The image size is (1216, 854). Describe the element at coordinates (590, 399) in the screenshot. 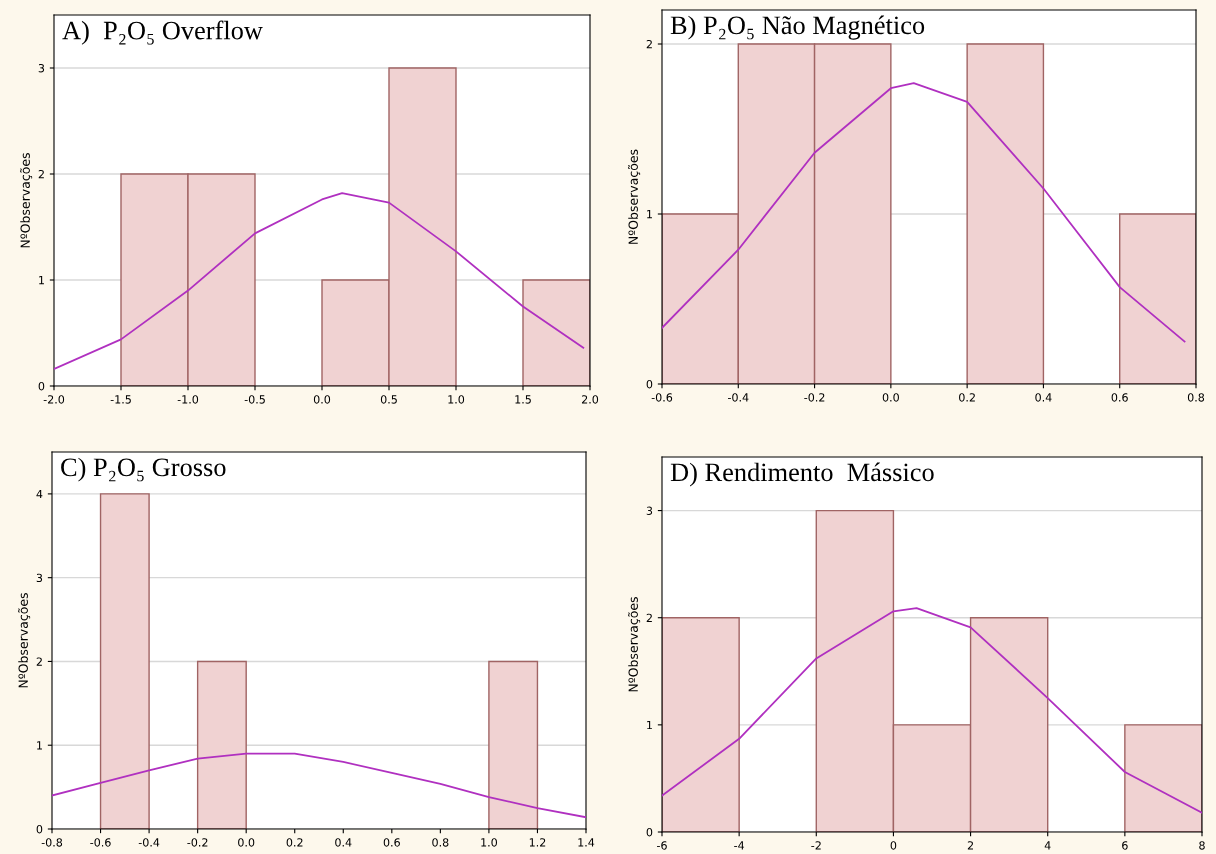

I see `x-tick-label: 2.0` at that location.